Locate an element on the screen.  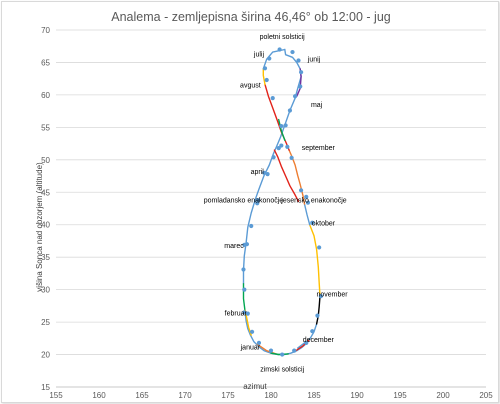
y-tick-label: 55 is located at coordinates (45, 127).